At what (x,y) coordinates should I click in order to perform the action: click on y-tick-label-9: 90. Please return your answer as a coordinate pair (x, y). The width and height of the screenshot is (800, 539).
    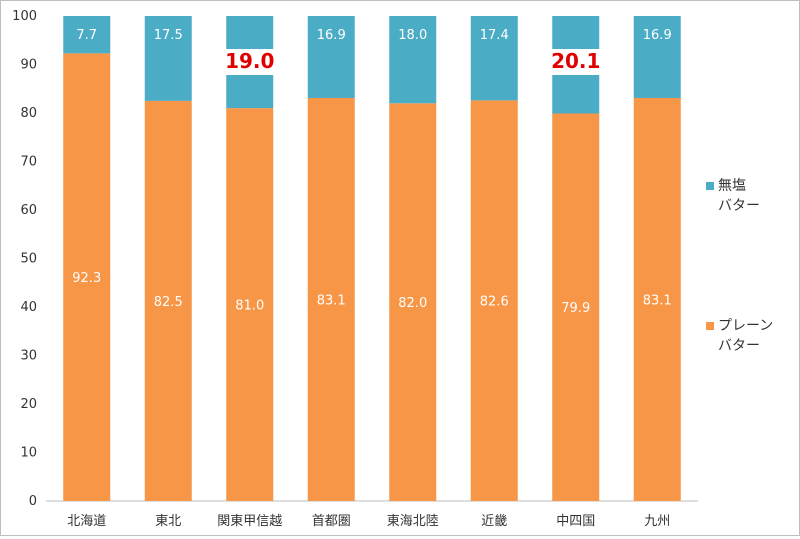
    Looking at the image, I should click on (28, 65).